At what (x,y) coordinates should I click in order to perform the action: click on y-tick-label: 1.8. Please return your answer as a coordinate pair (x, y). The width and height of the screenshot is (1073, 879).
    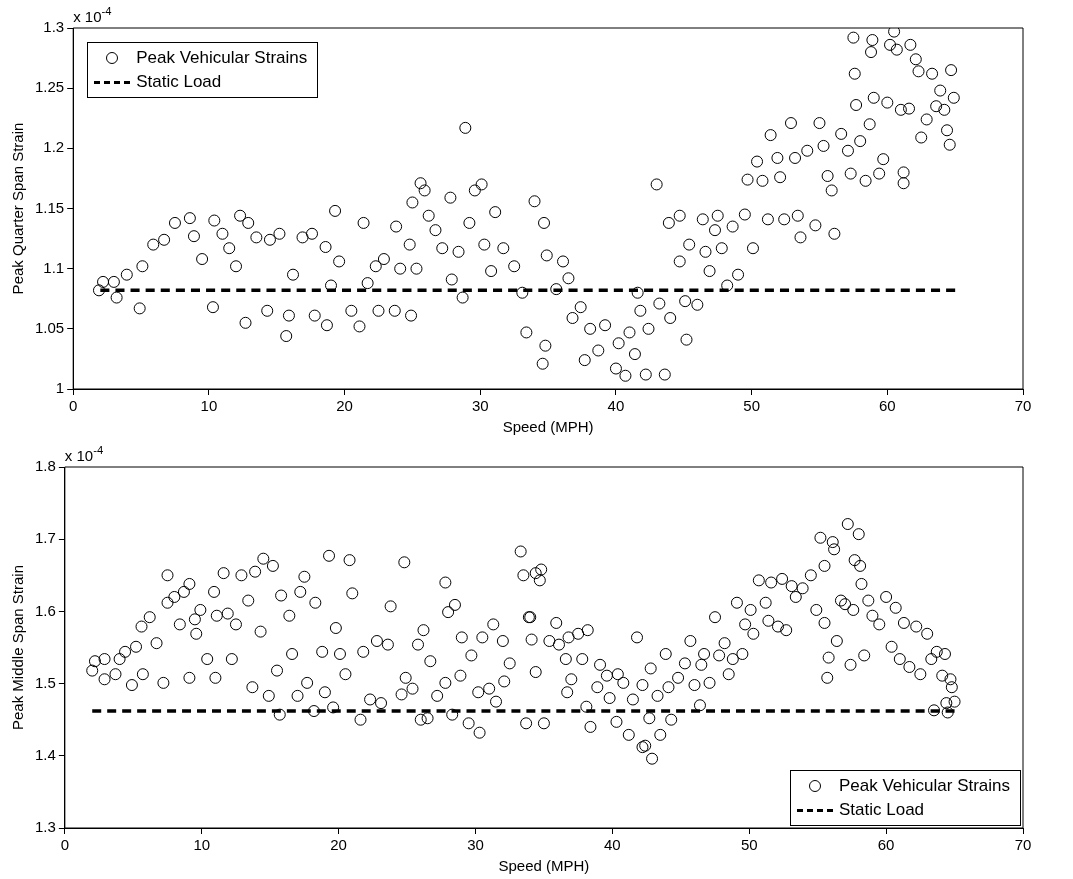
    Looking at the image, I should click on (45, 466).